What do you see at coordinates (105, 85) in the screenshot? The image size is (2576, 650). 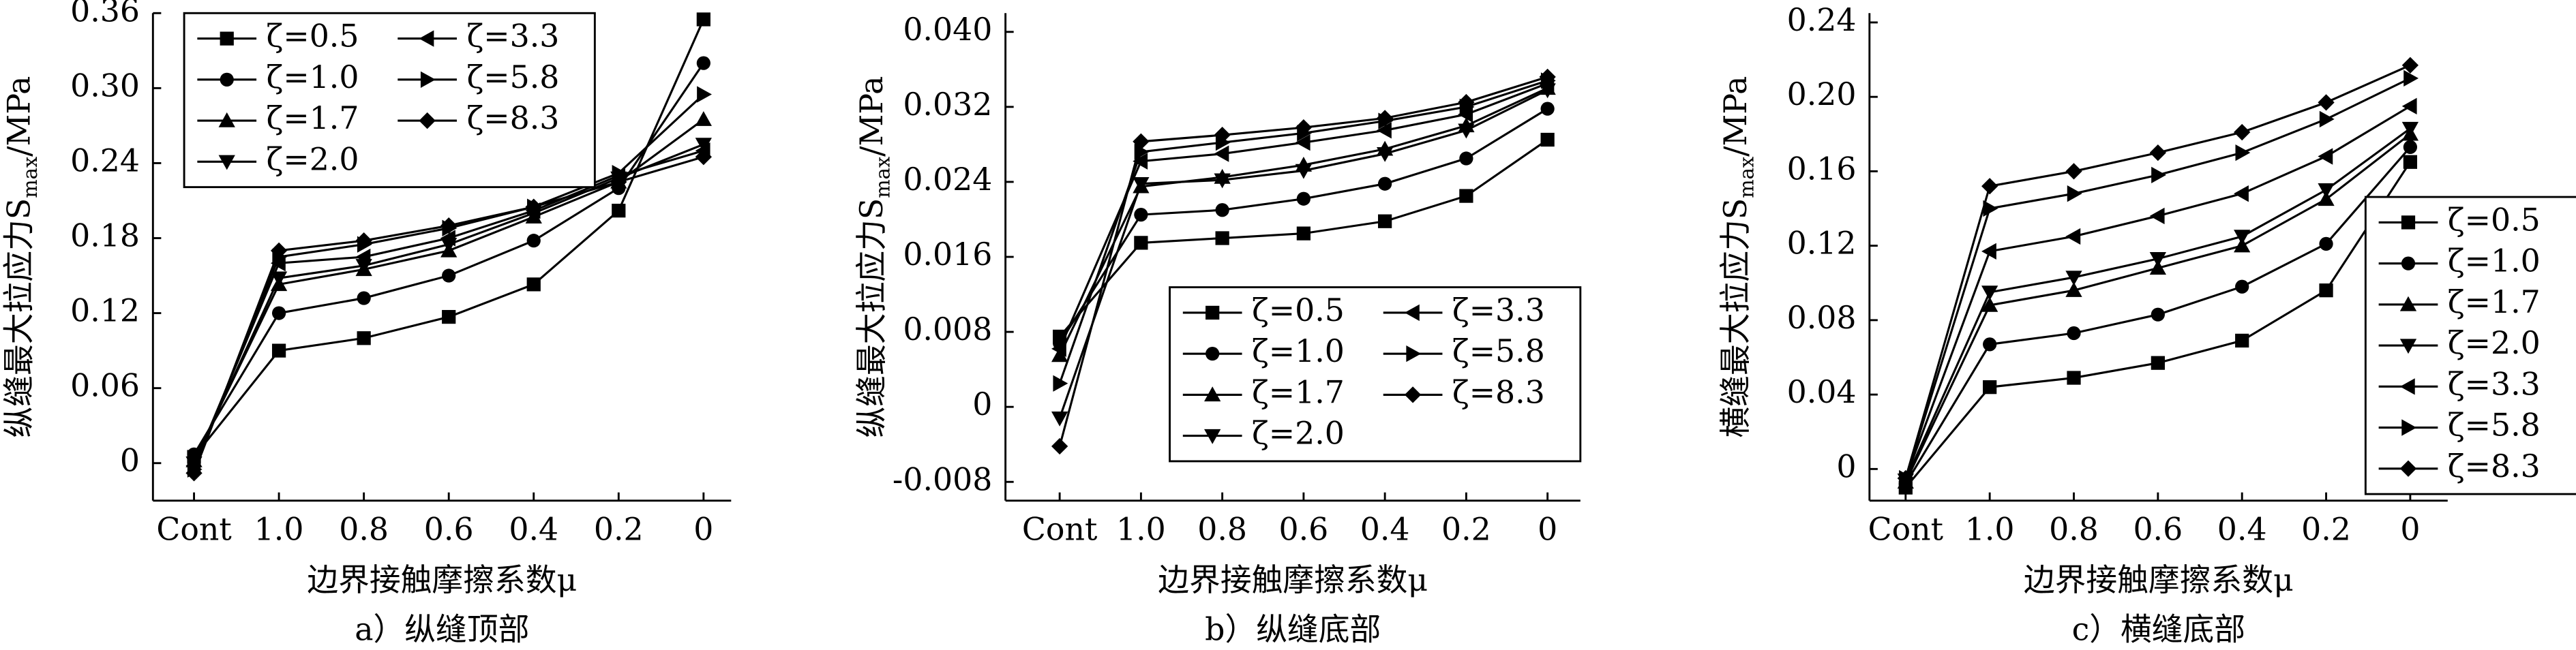 I see `y-tick-label: 0.30` at bounding box center [105, 85].